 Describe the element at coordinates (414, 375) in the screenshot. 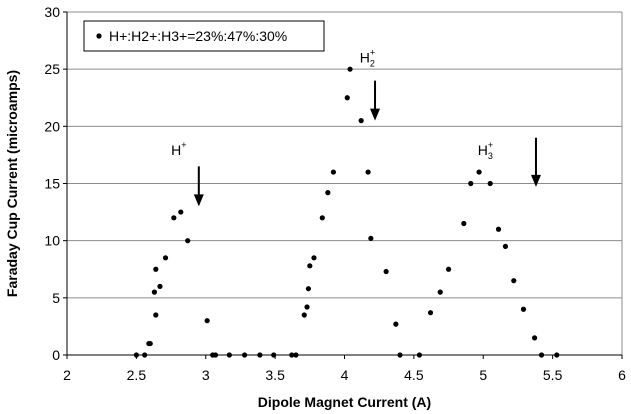

I see `x-tick-label: 4.5` at that location.